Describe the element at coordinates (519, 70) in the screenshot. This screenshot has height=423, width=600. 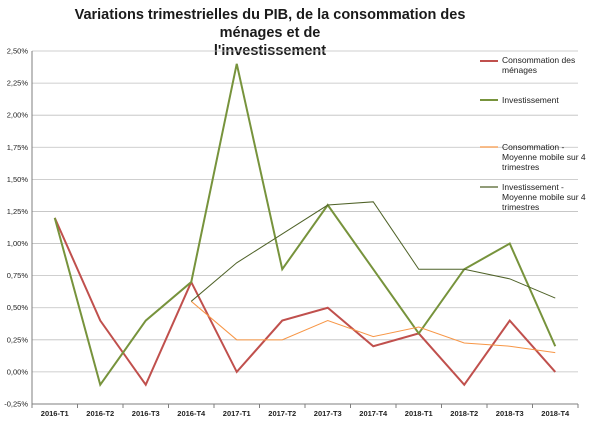
I see `legend-label: ménages` at that location.